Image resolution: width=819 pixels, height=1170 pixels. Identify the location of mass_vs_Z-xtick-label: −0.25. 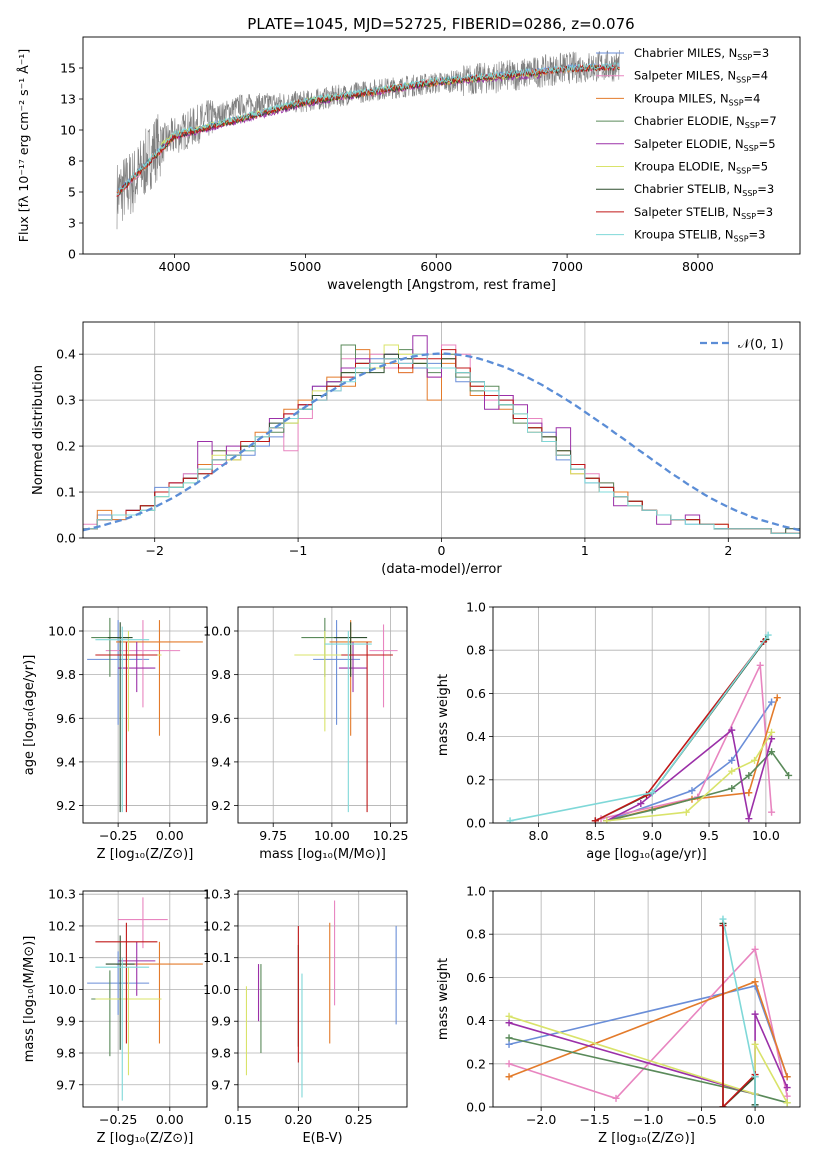
(118, 1119).